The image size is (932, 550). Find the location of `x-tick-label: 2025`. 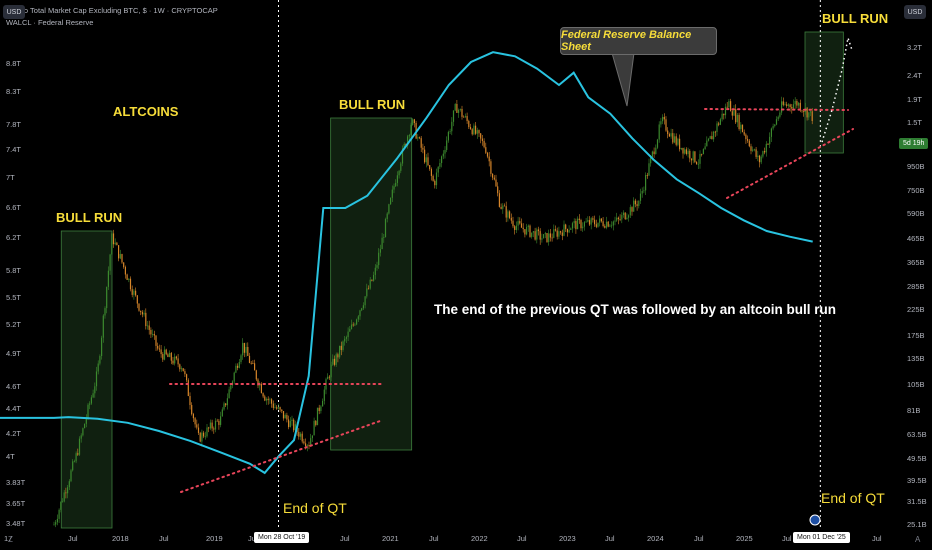

x-tick-label: 2025 is located at coordinates (744, 538).